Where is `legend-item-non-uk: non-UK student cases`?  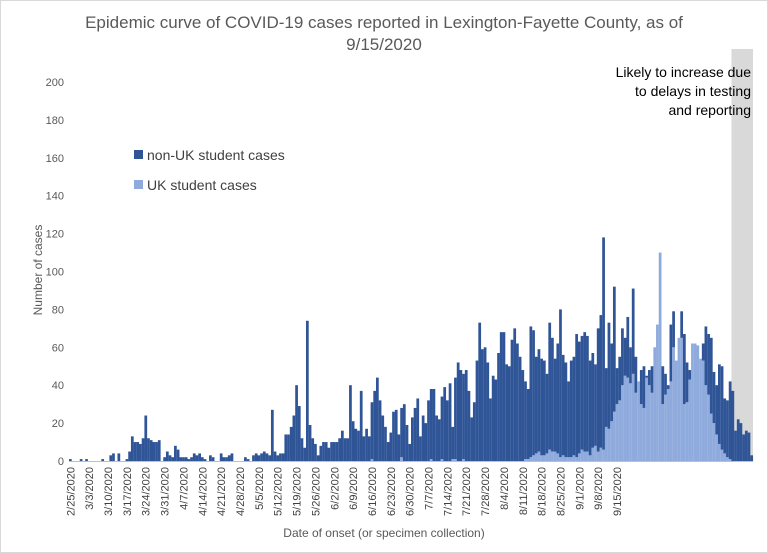
legend-item-non-uk: non-UK student cases is located at coordinates (209, 155).